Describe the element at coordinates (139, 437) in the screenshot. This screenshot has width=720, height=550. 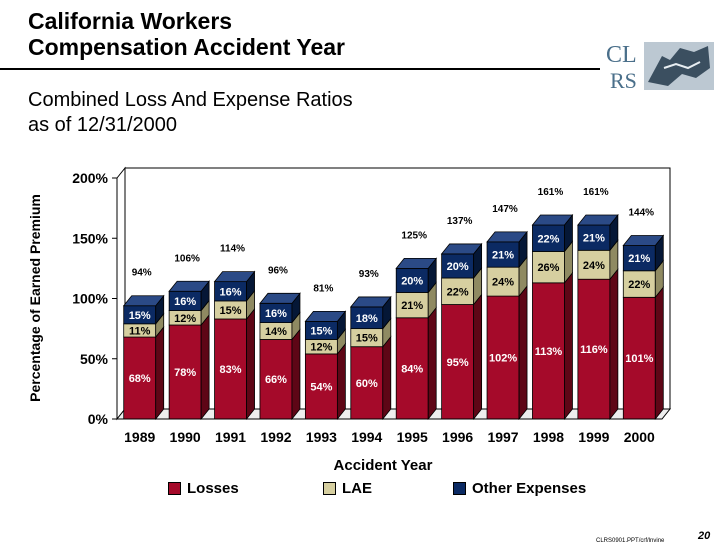
I see `x-tick-label: 1989` at that location.